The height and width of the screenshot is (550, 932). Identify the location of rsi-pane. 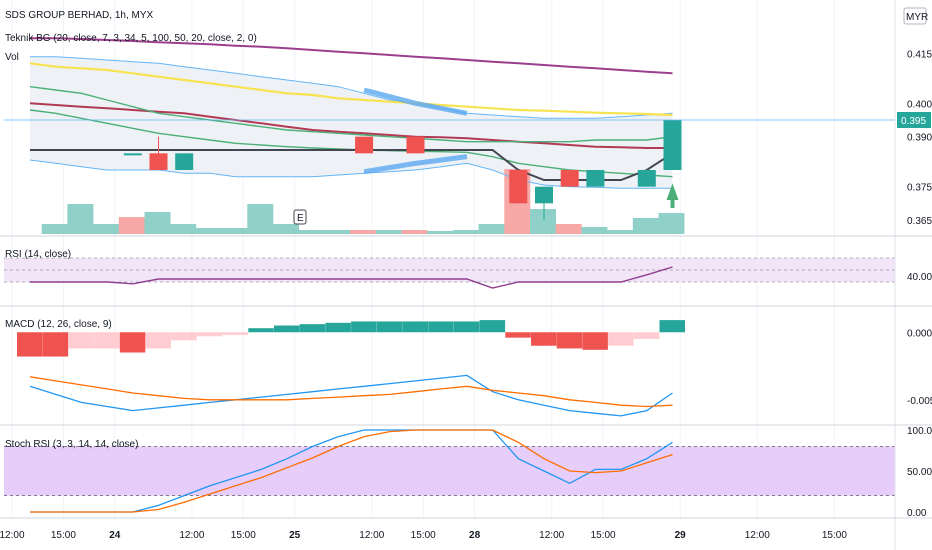
(449, 273).